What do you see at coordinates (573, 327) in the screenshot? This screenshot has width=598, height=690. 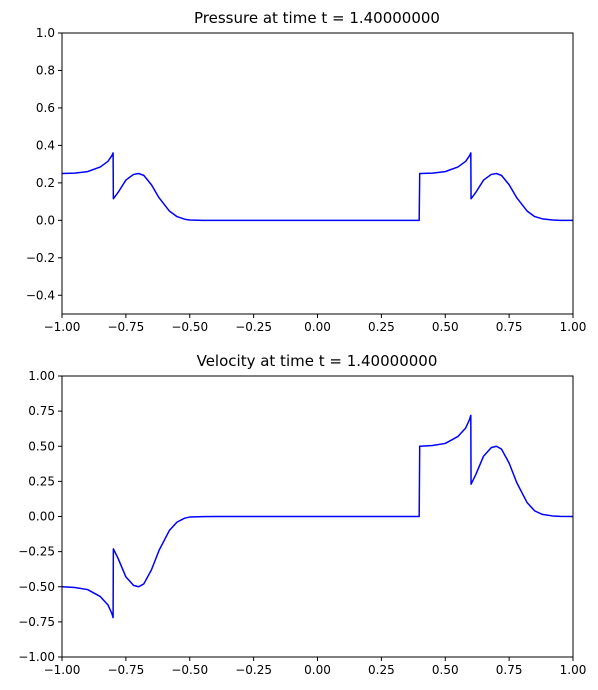 I see `pressure-x-tick-label: 1.00` at bounding box center [573, 327].